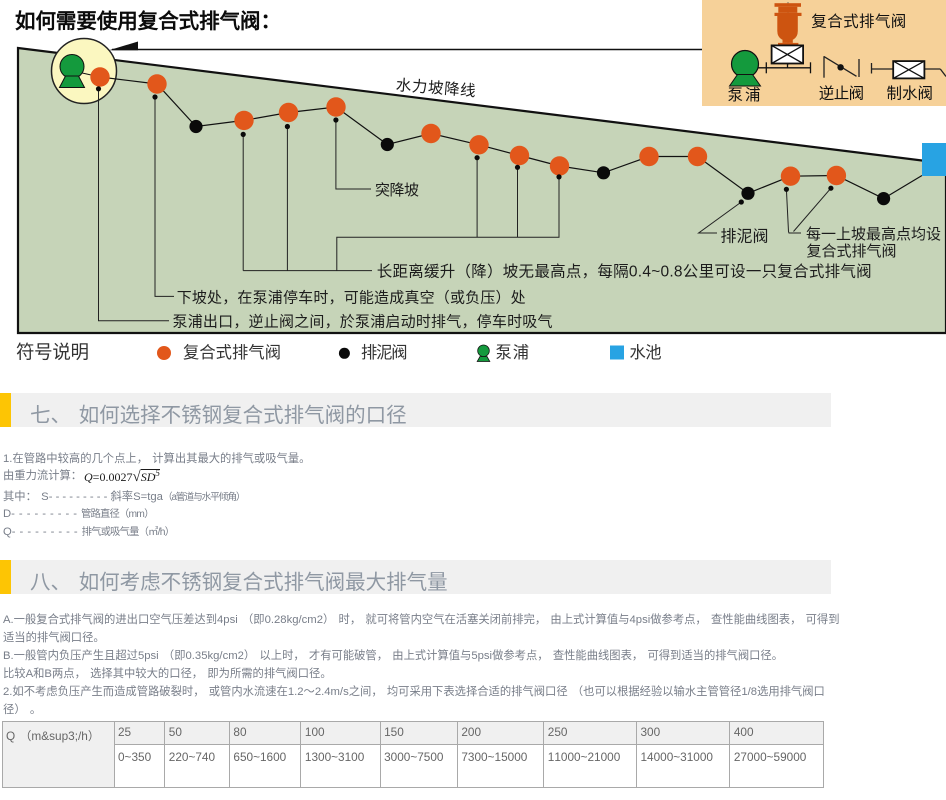 The width and height of the screenshot is (946, 800). What do you see at coordinates (624, 272) in the screenshot?
I see `svg-text:长距离缓升（降）坡无最高点，每隔0.4~0.8公里可设一只复: 长距离缓升（降）坡无最高点，每隔0.4~0.8公里可设一只复合式排气阀` at bounding box center [624, 272].